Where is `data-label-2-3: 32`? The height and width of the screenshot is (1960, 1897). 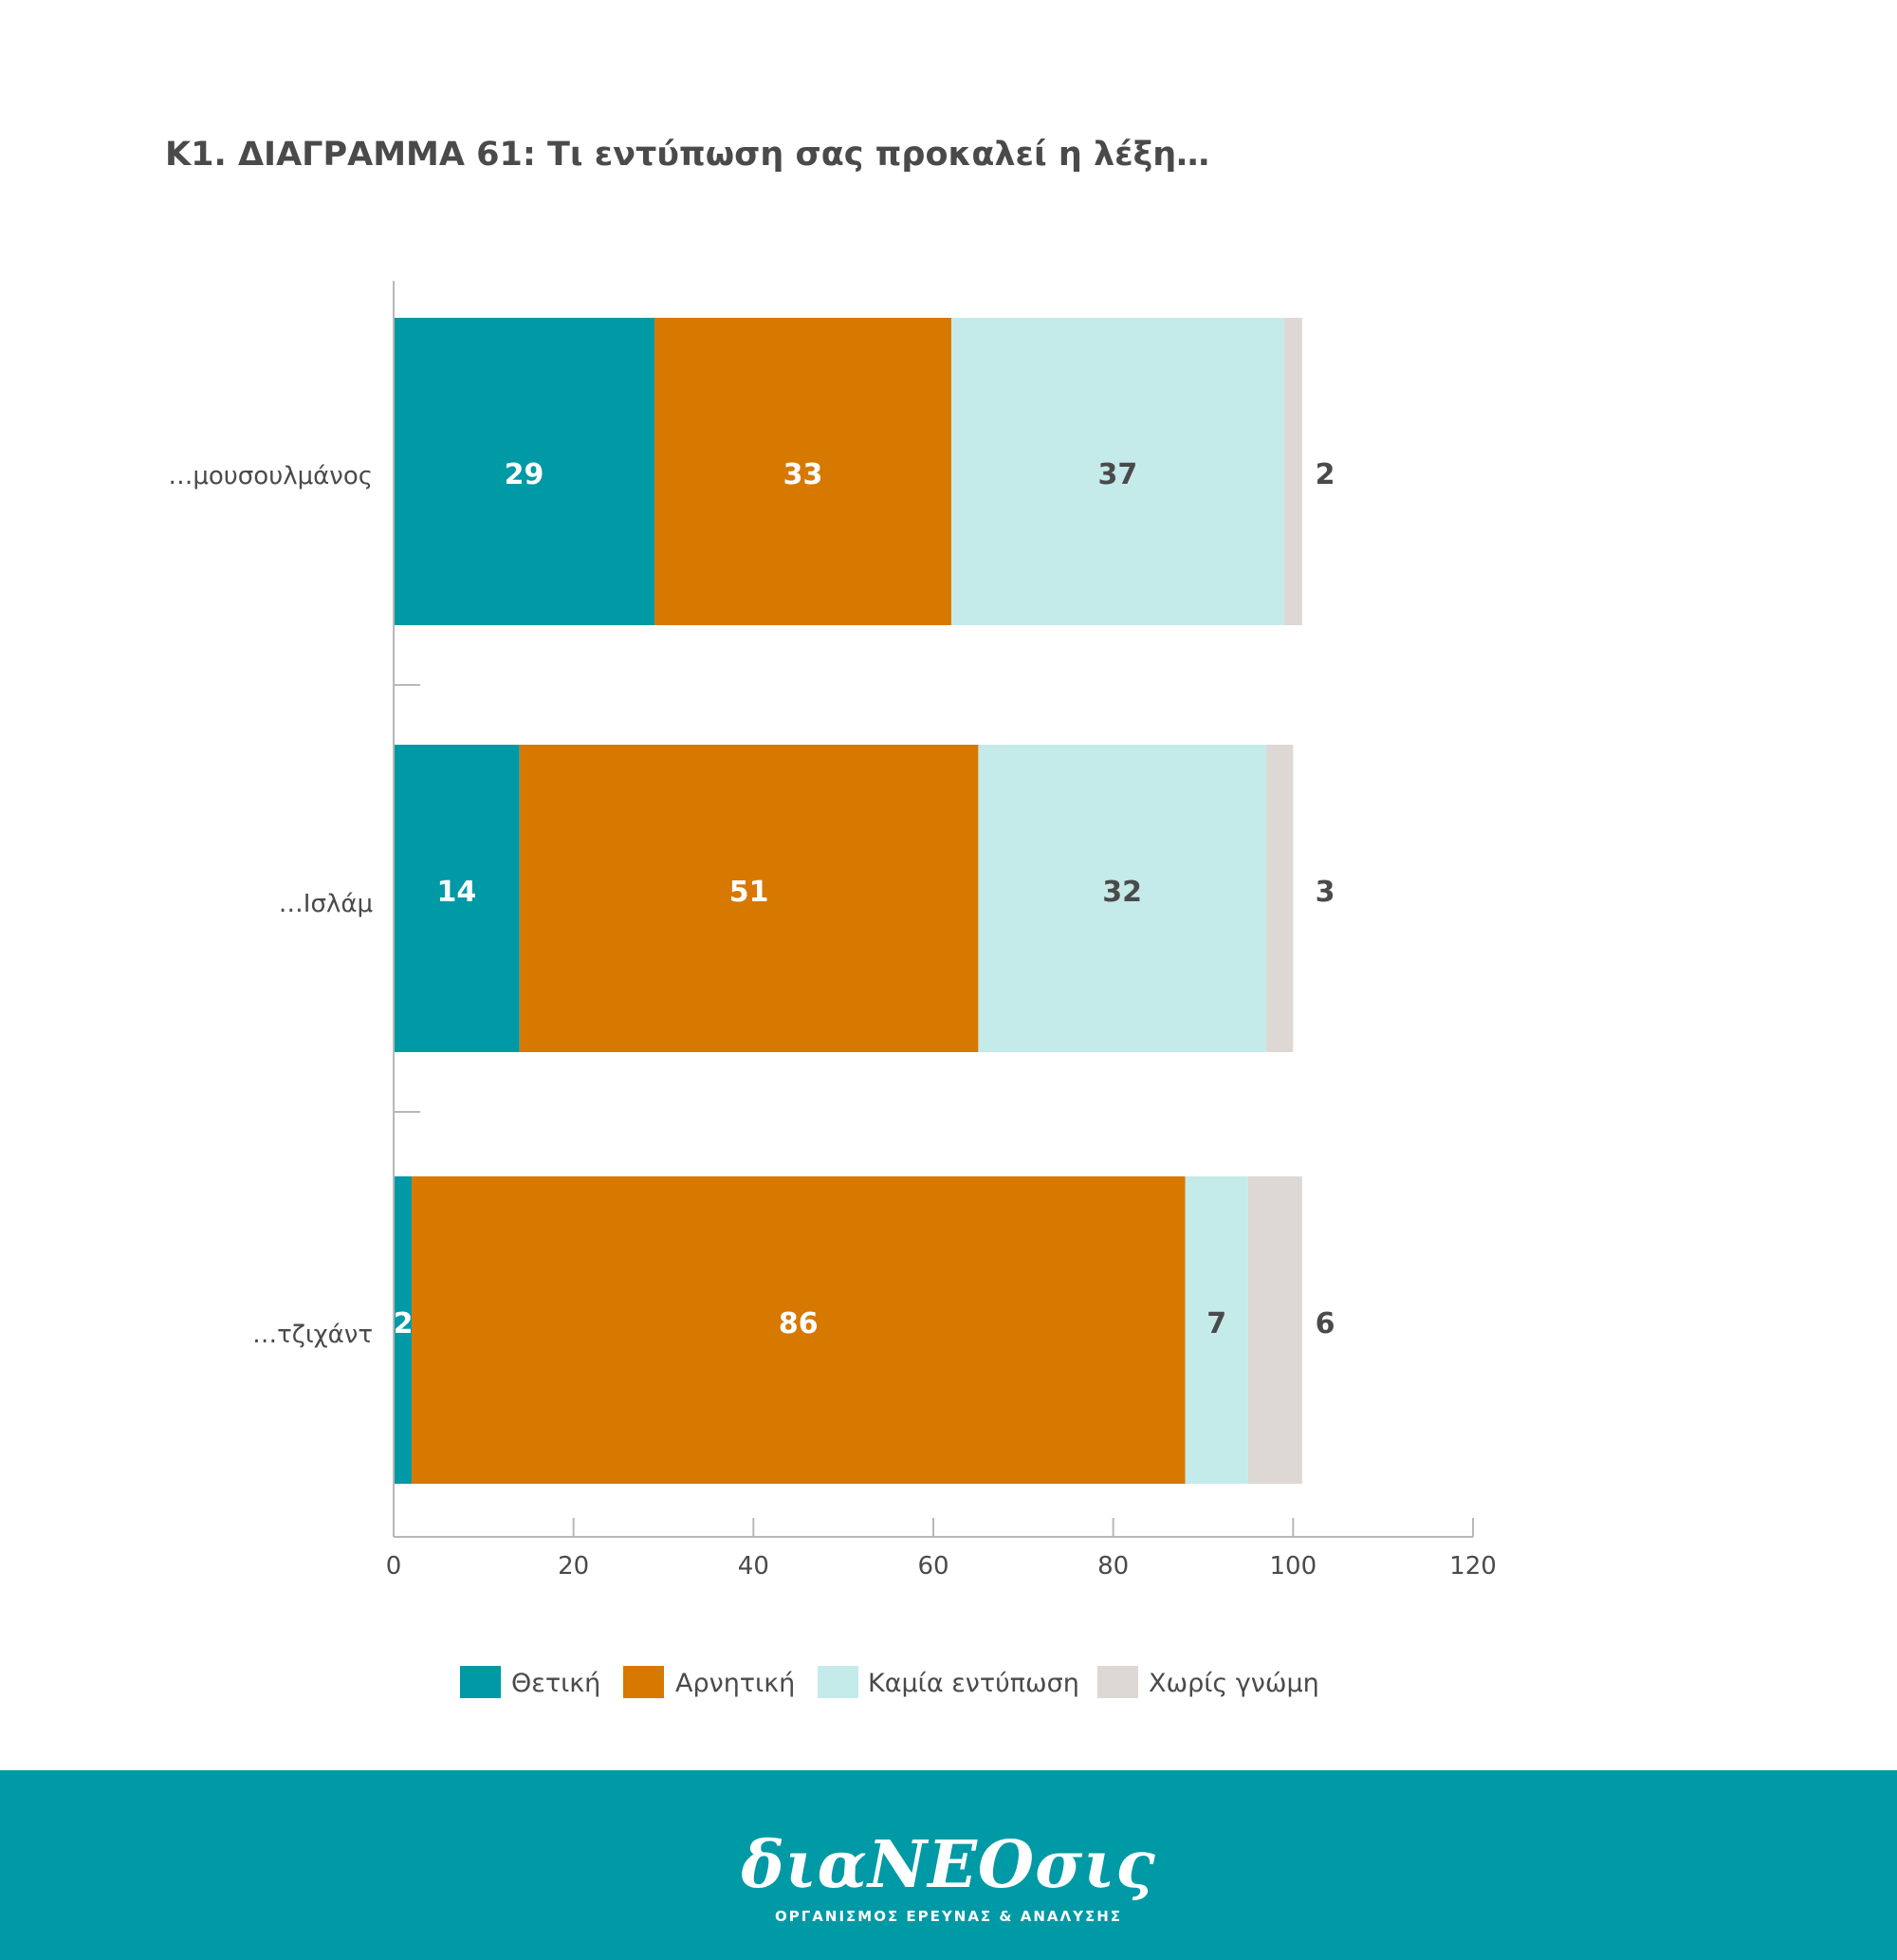
data-label-2-3: 32 is located at coordinates (1122, 893).